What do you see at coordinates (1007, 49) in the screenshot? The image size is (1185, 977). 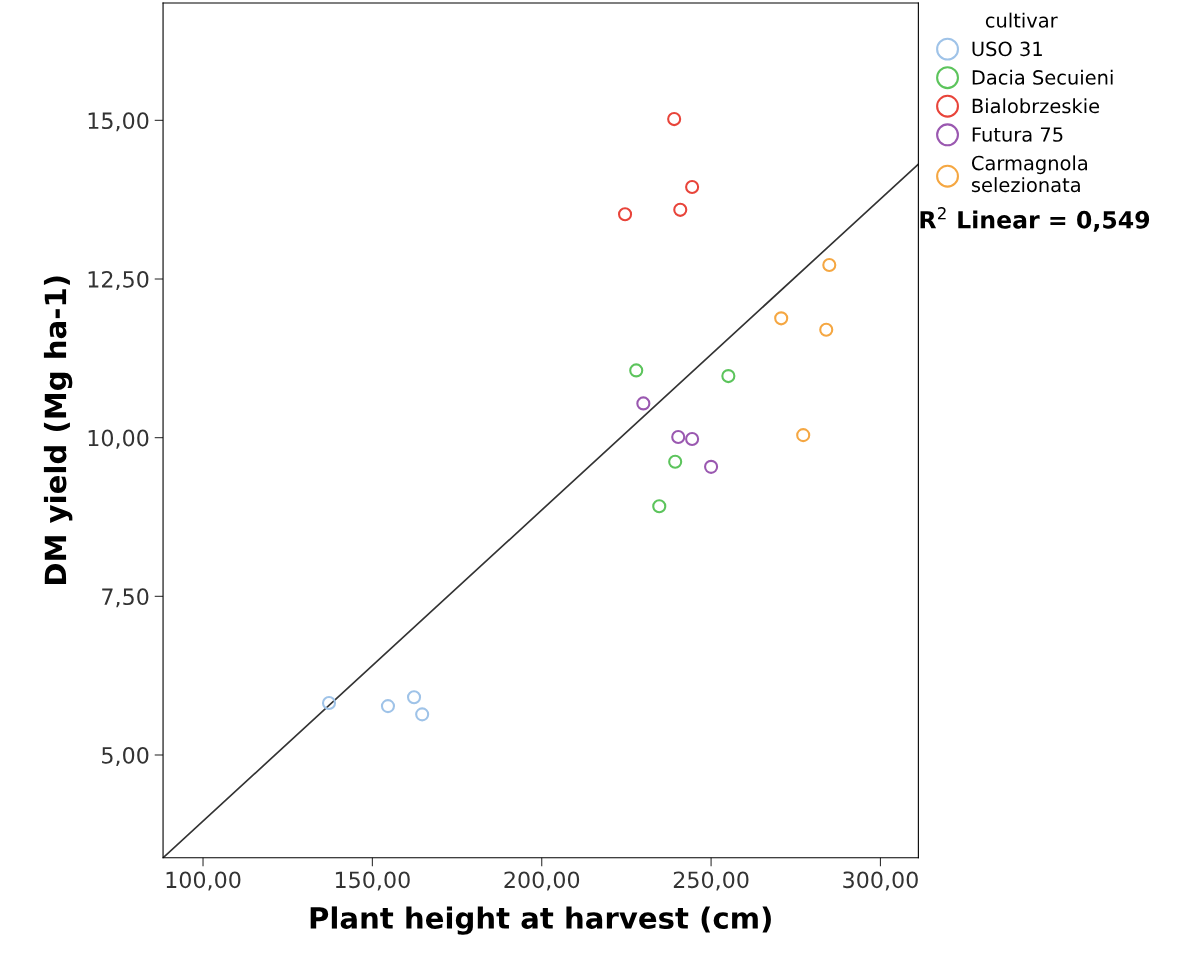 I see `legend-label: USO 31` at bounding box center [1007, 49].